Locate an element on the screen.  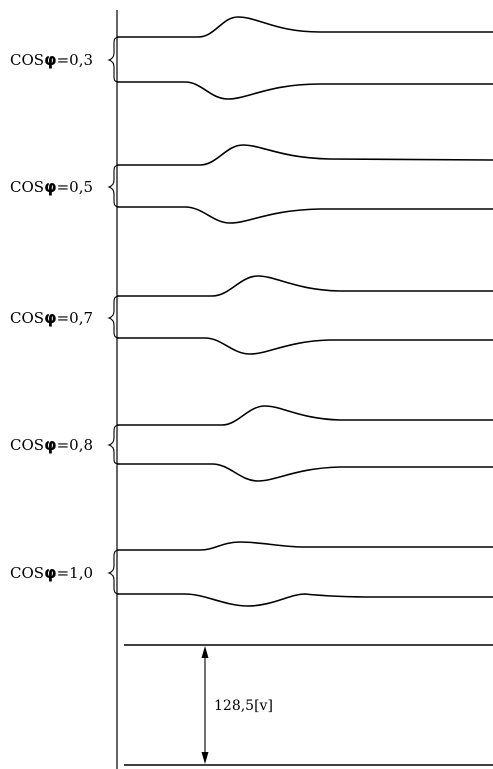
cos-value: =0,5 is located at coordinates (75, 187).